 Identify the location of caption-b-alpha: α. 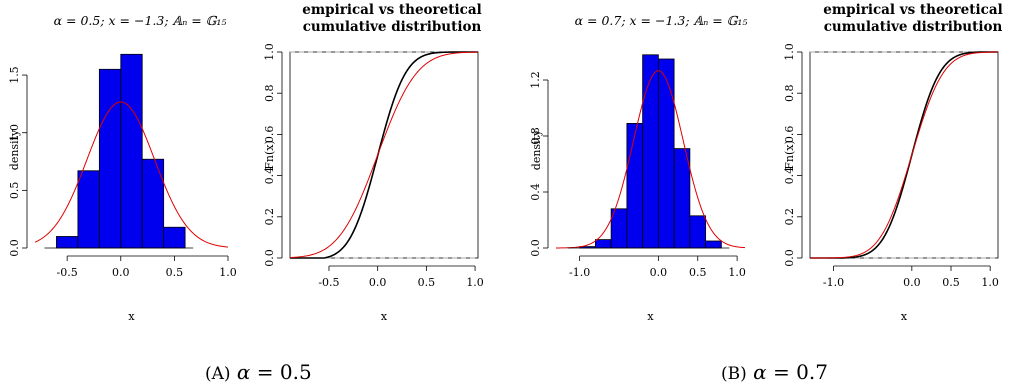
(760, 372).